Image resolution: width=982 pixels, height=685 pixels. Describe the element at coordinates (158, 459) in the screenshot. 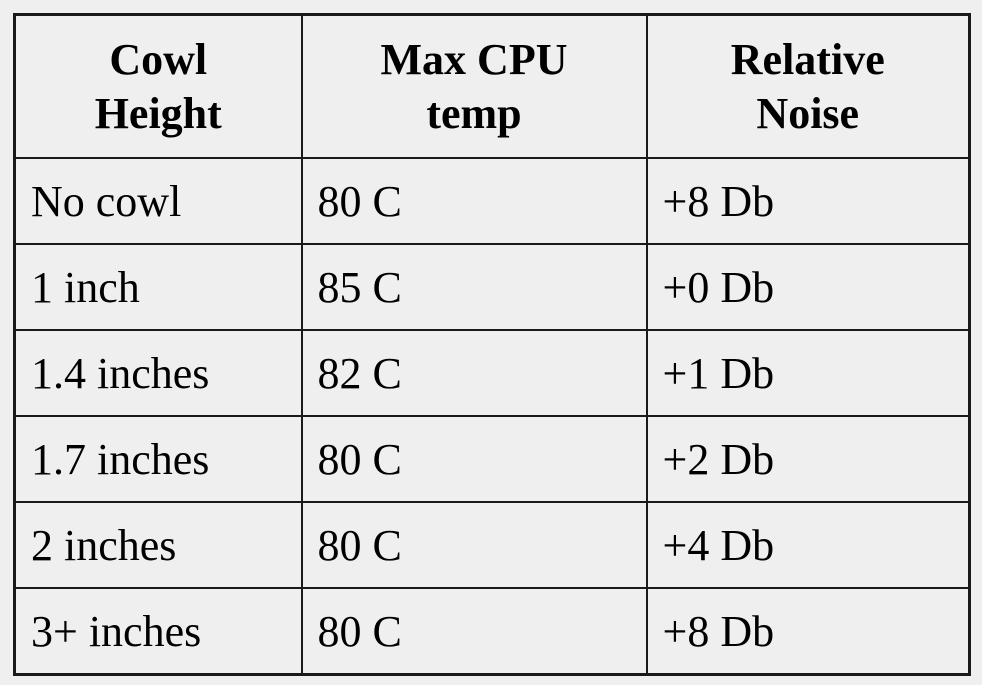

I see `table-cell: 1.7 inches` at that location.